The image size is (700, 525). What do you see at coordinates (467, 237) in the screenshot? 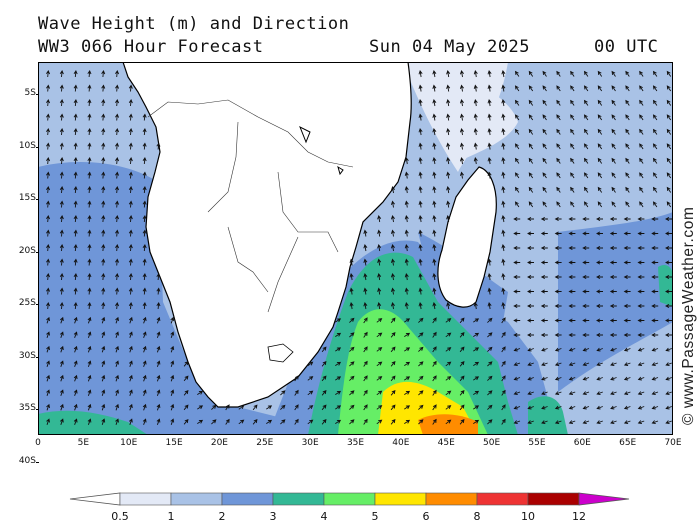
I see `madagascar` at bounding box center [467, 237].